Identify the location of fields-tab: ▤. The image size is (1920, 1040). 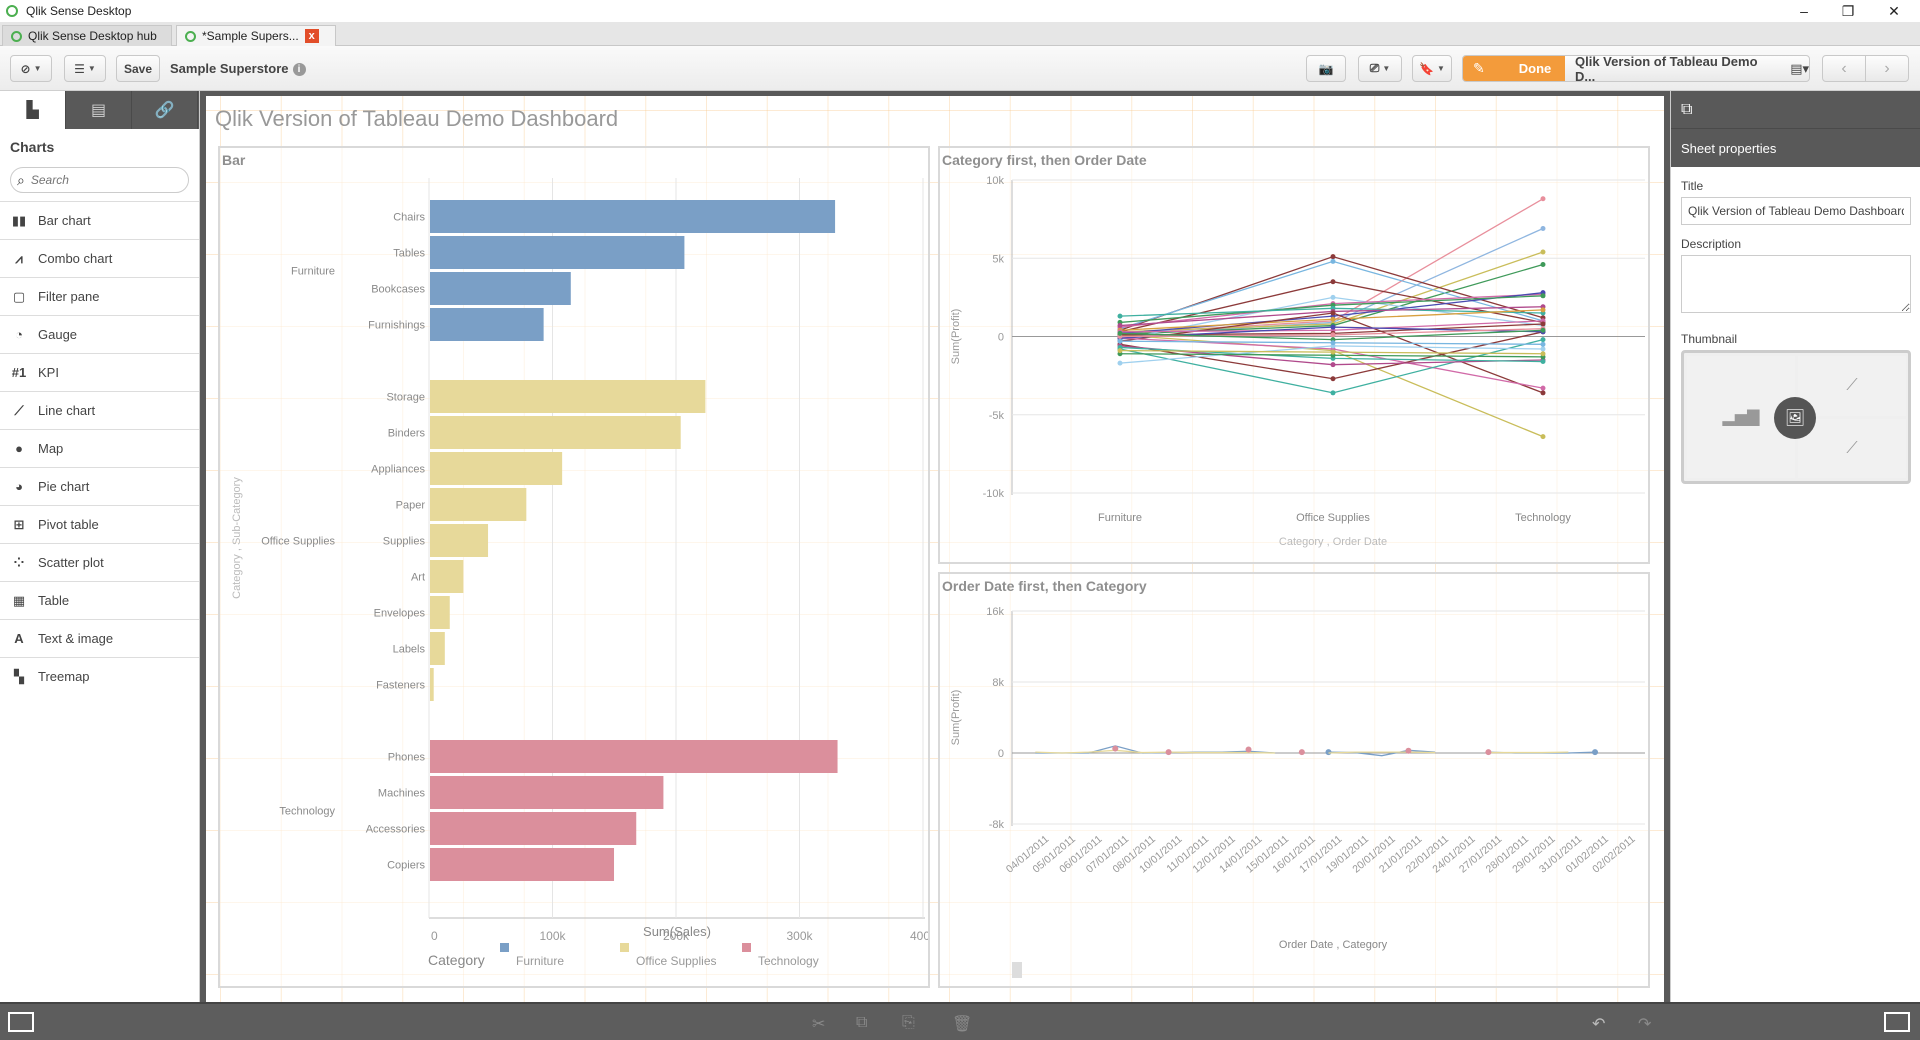
(99, 110).